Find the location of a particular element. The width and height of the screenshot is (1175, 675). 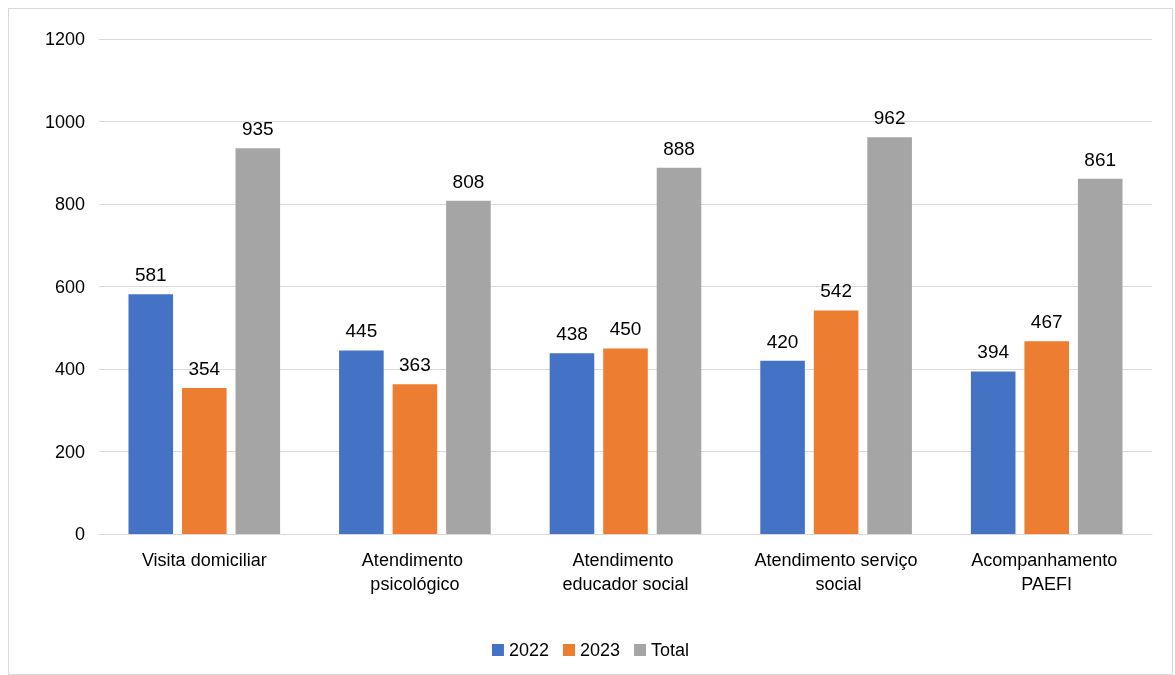

data-label: 962 is located at coordinates (889, 118).